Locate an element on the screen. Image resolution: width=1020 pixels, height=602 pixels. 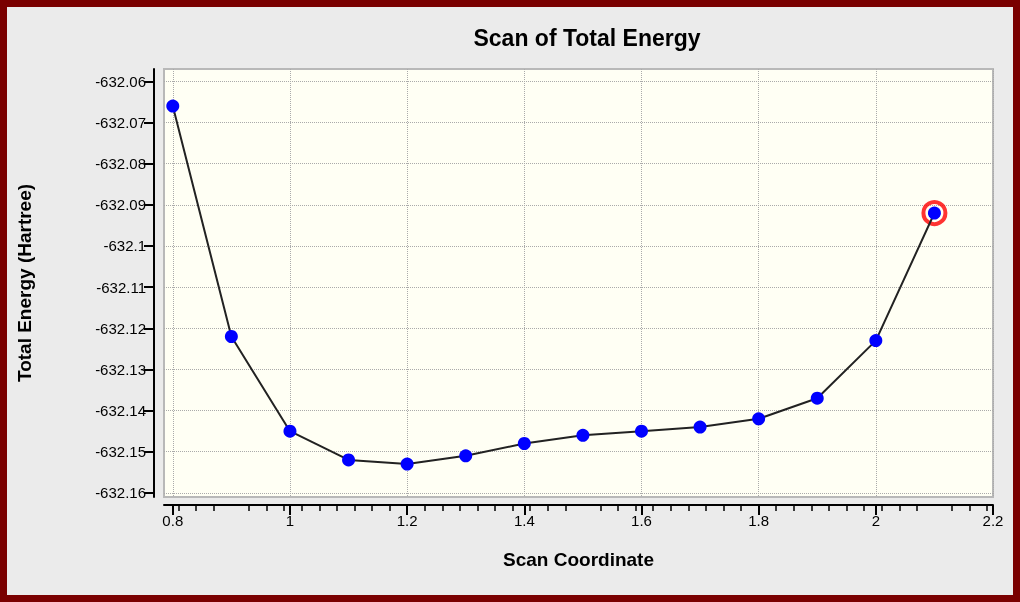
y-tick-label: -632.13 is located at coordinates (120, 369).